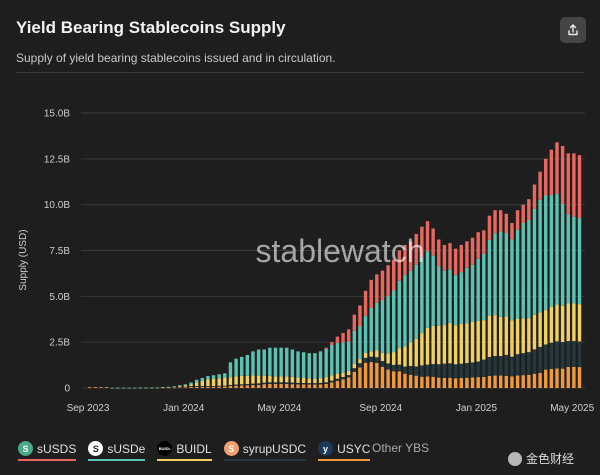  I want to click on y-tick-label: 0, so click(67, 389).